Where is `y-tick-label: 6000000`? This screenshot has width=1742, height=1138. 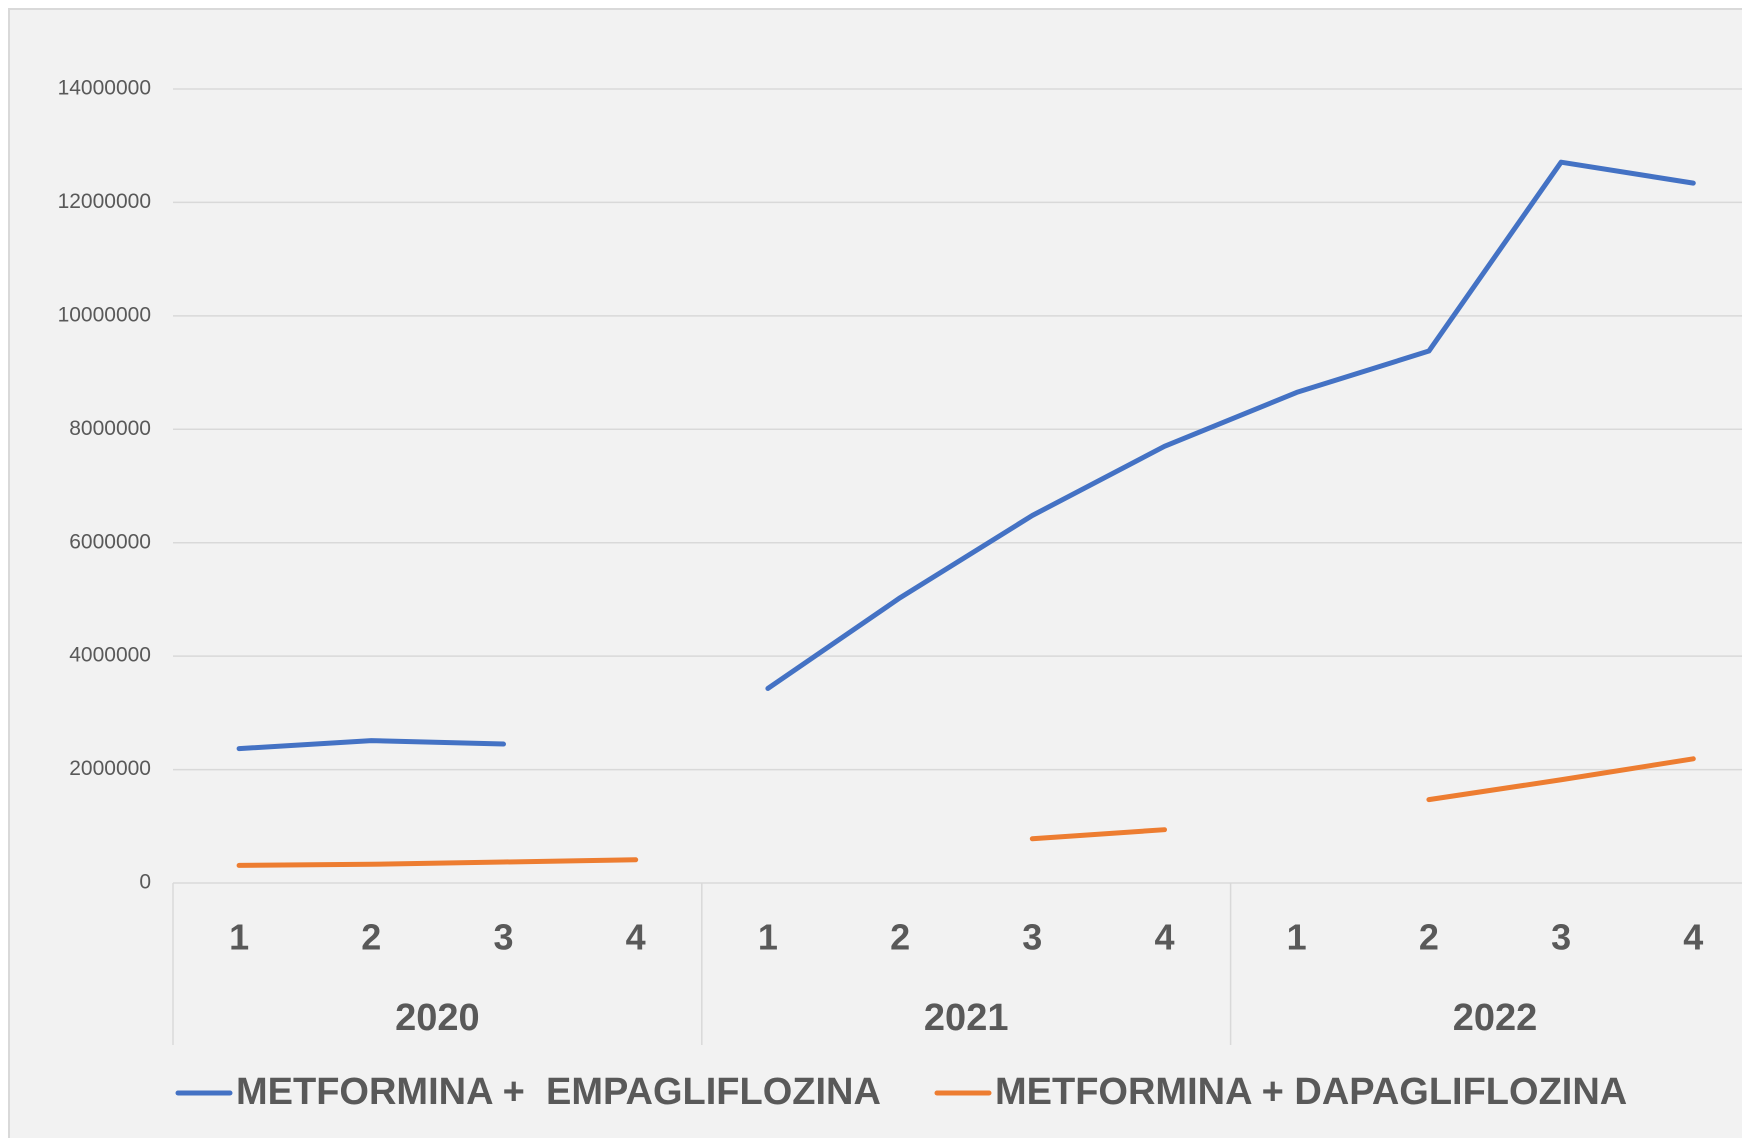
y-tick-label: 6000000 is located at coordinates (110, 541).